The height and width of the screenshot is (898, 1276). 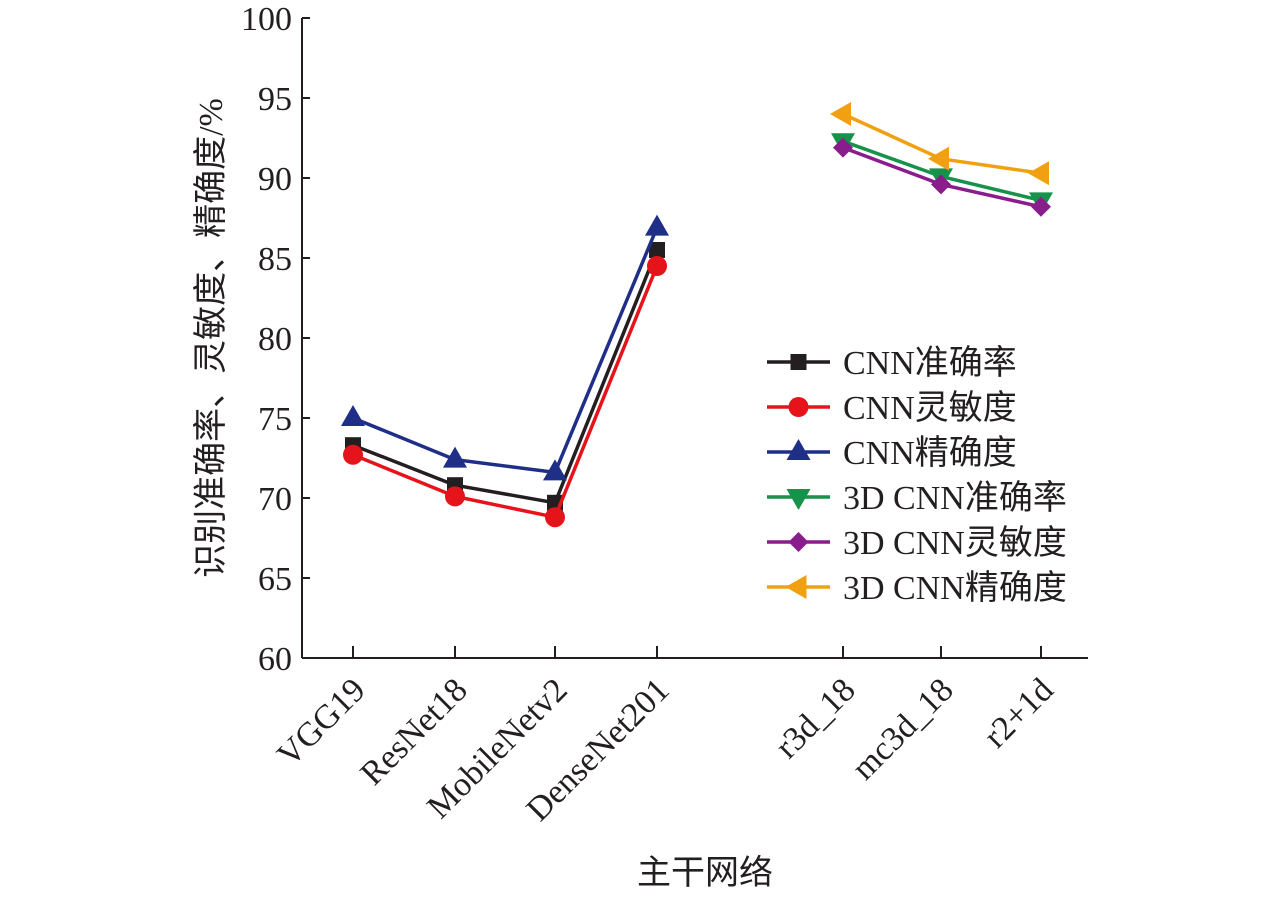 I want to click on y-tick-label: 100, so click(x=266, y=19).